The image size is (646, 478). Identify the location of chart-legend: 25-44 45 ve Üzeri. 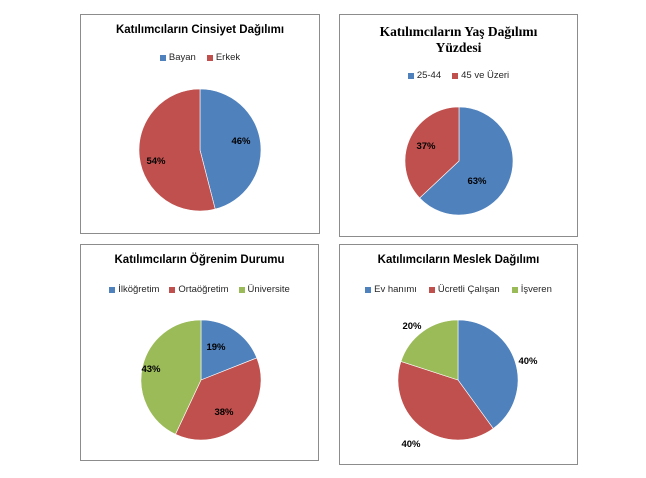
(458, 75).